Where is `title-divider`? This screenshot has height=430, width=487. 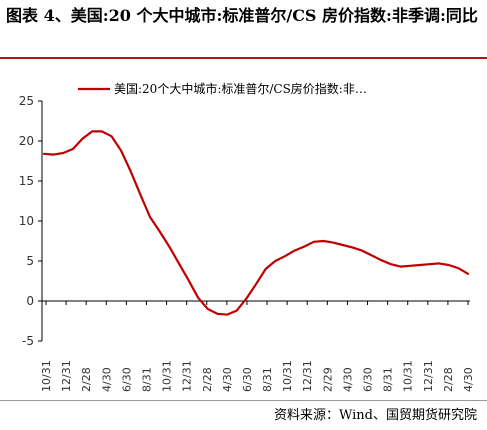 title-divider is located at coordinates (243, 58).